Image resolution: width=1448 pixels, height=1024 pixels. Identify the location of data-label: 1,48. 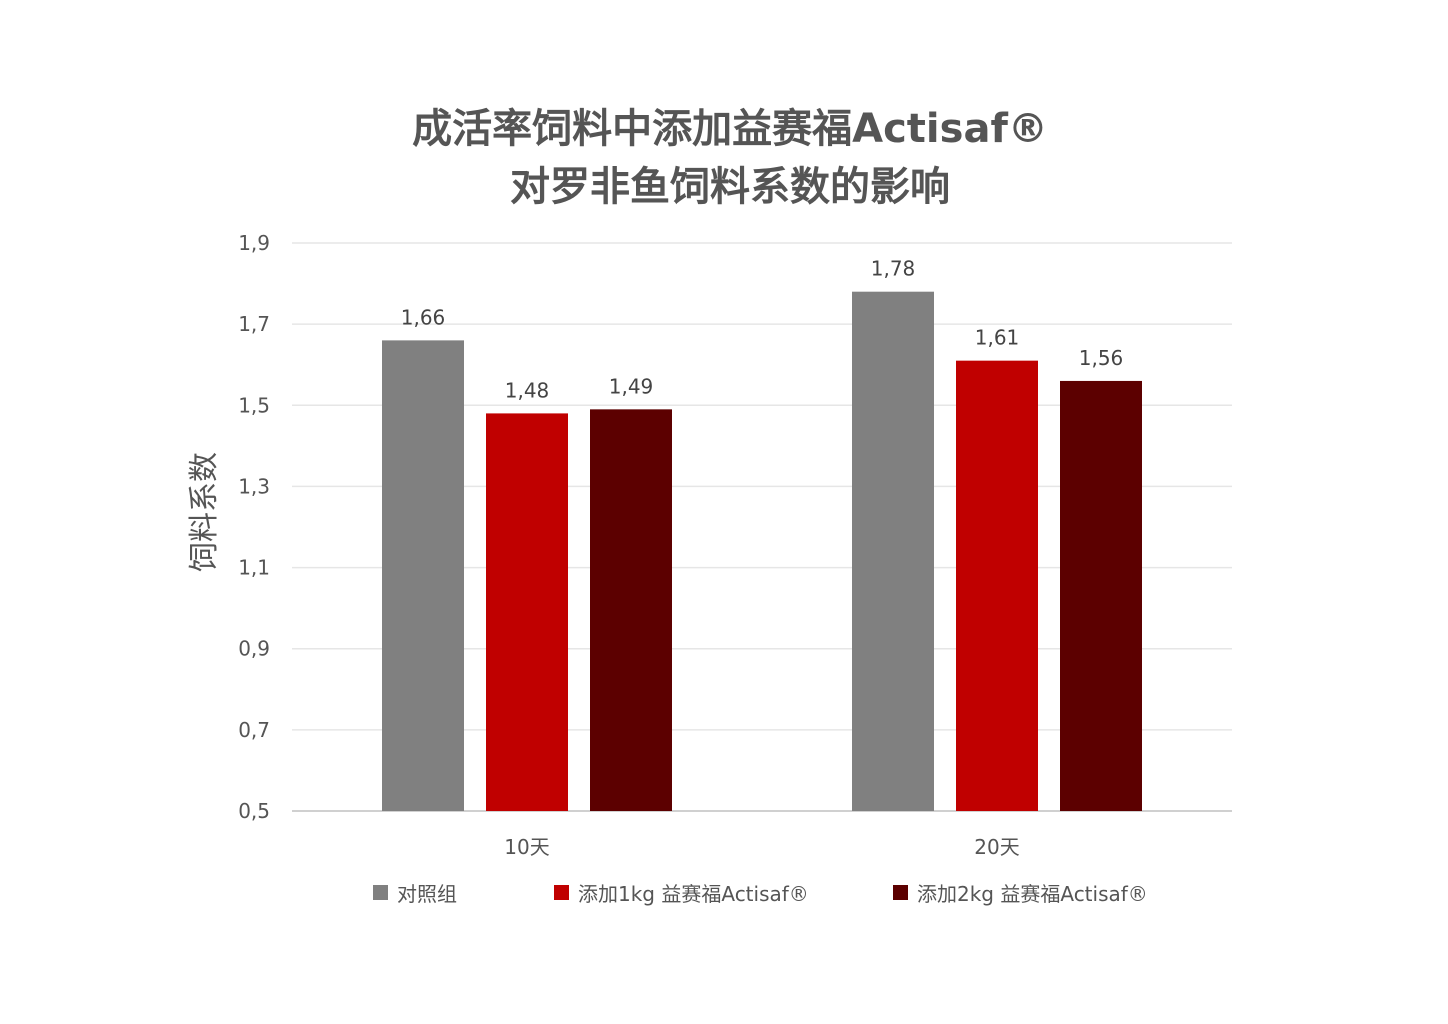
(527, 390).